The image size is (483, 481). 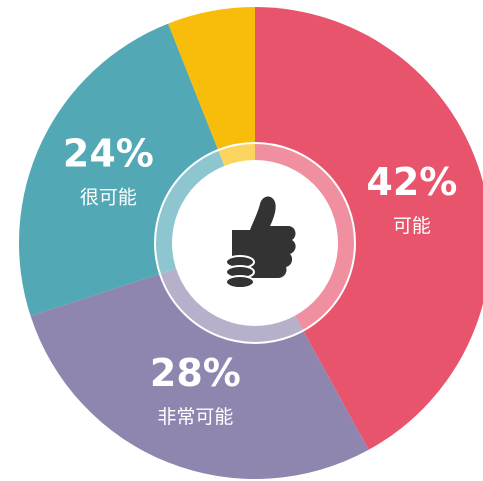 I want to click on thumbs-up-icon, so click(x=260, y=242).